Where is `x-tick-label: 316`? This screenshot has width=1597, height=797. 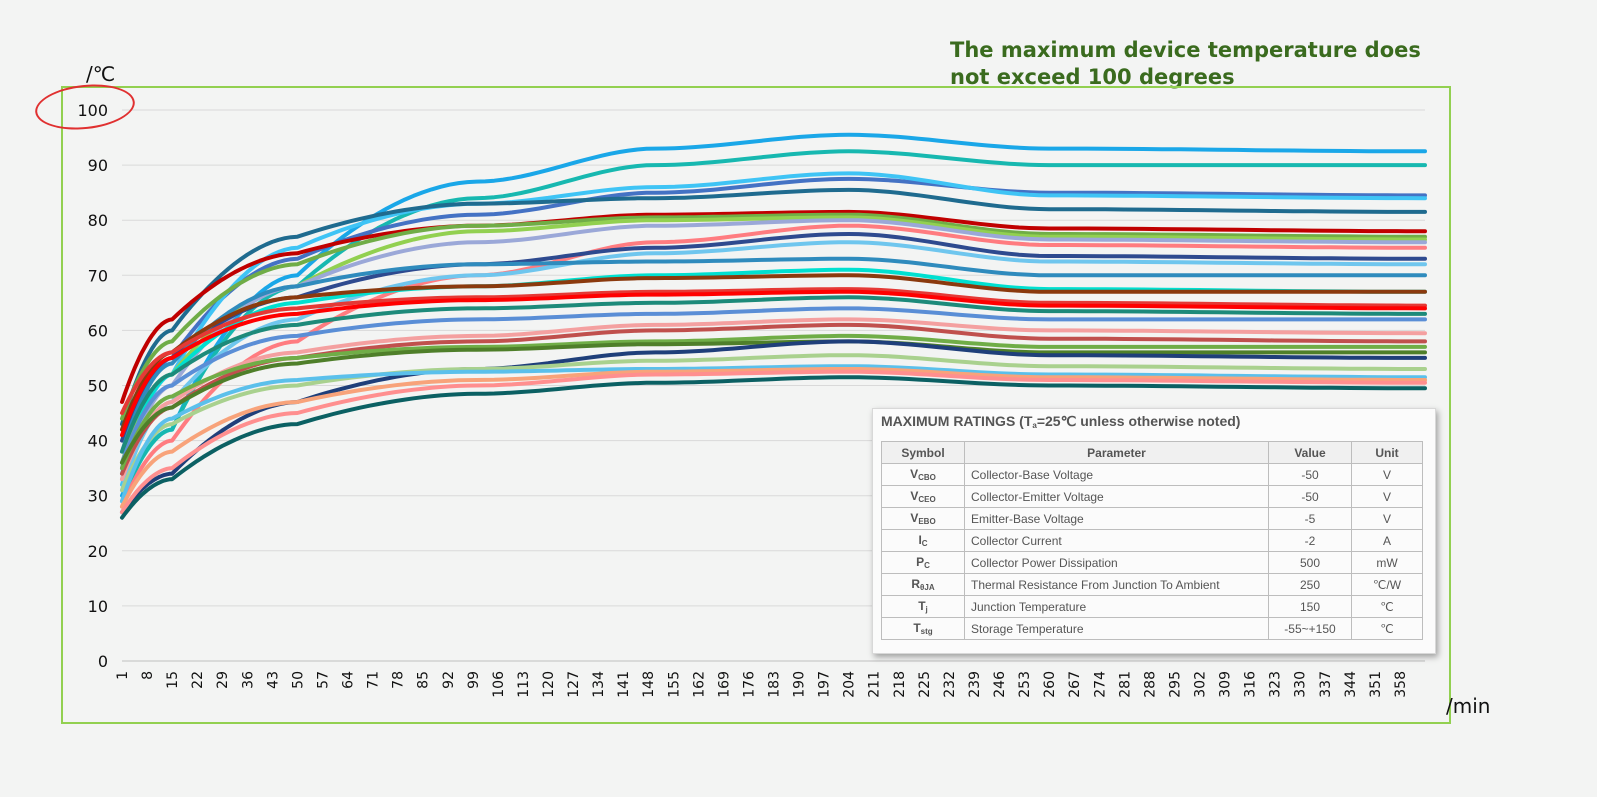 x-tick-label: 316 is located at coordinates (1251, 684).